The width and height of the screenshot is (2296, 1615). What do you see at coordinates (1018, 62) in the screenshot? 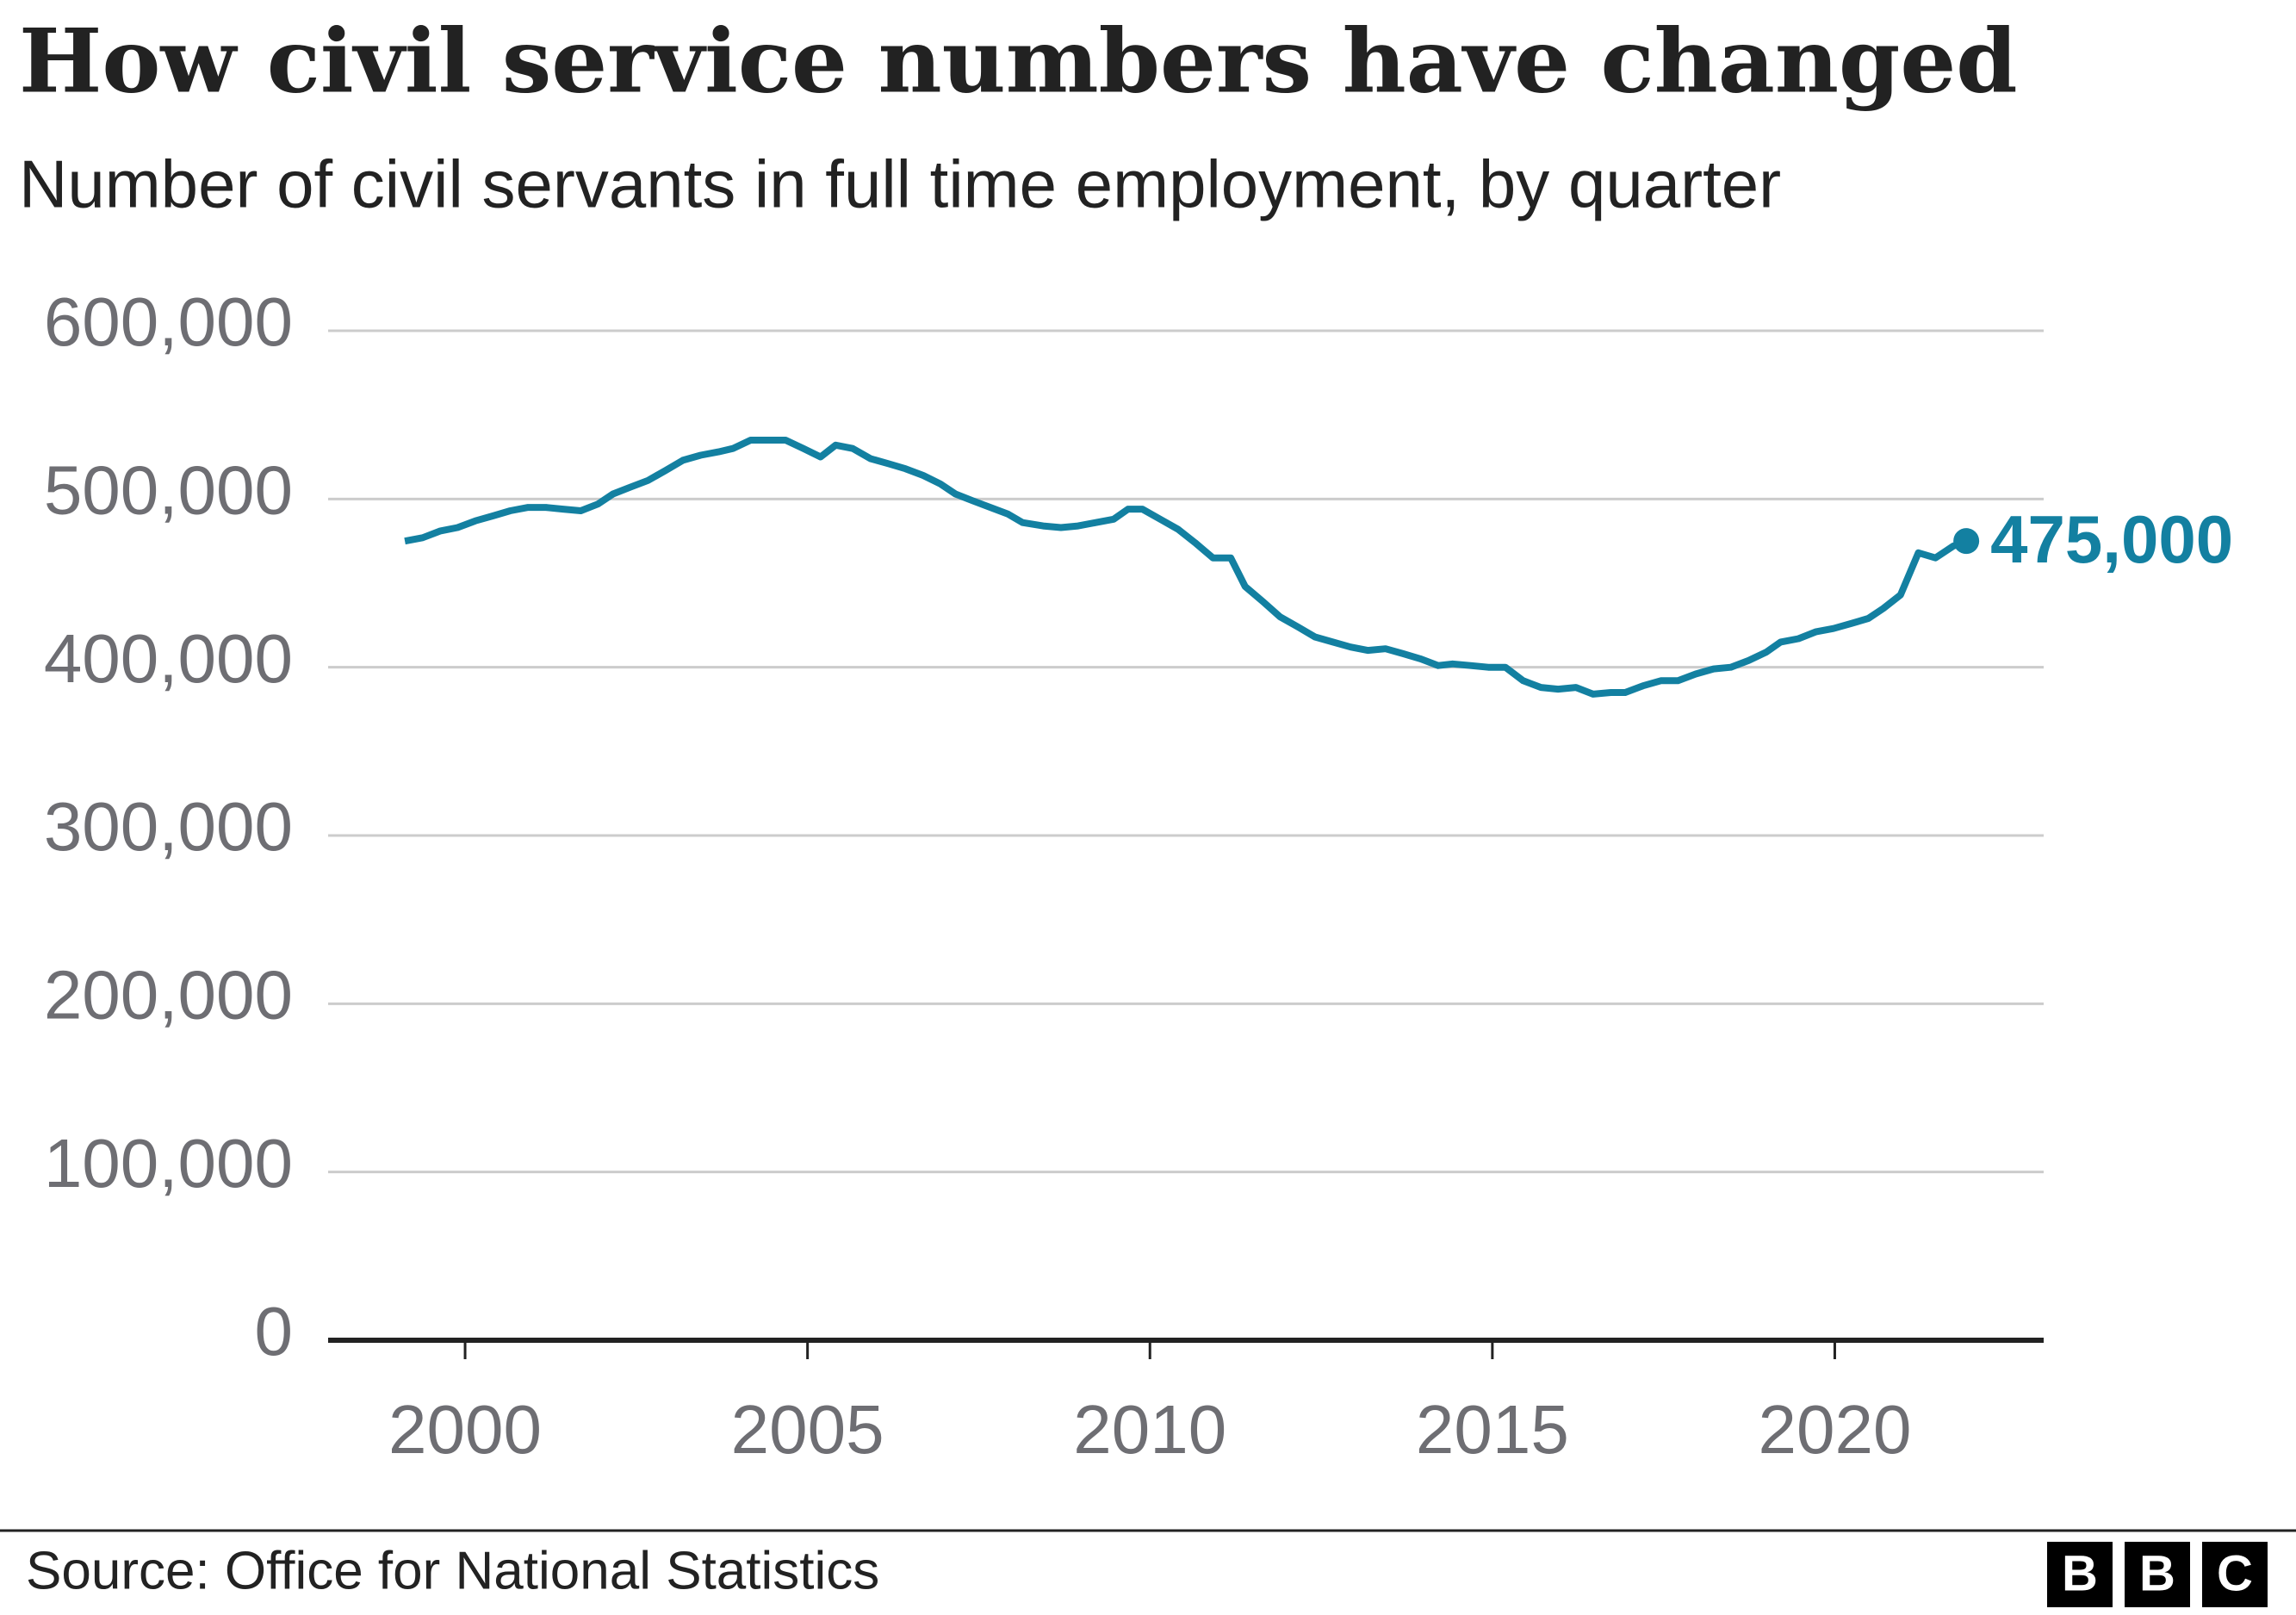
I see `chart-title: How civil service numbers have changed` at bounding box center [1018, 62].